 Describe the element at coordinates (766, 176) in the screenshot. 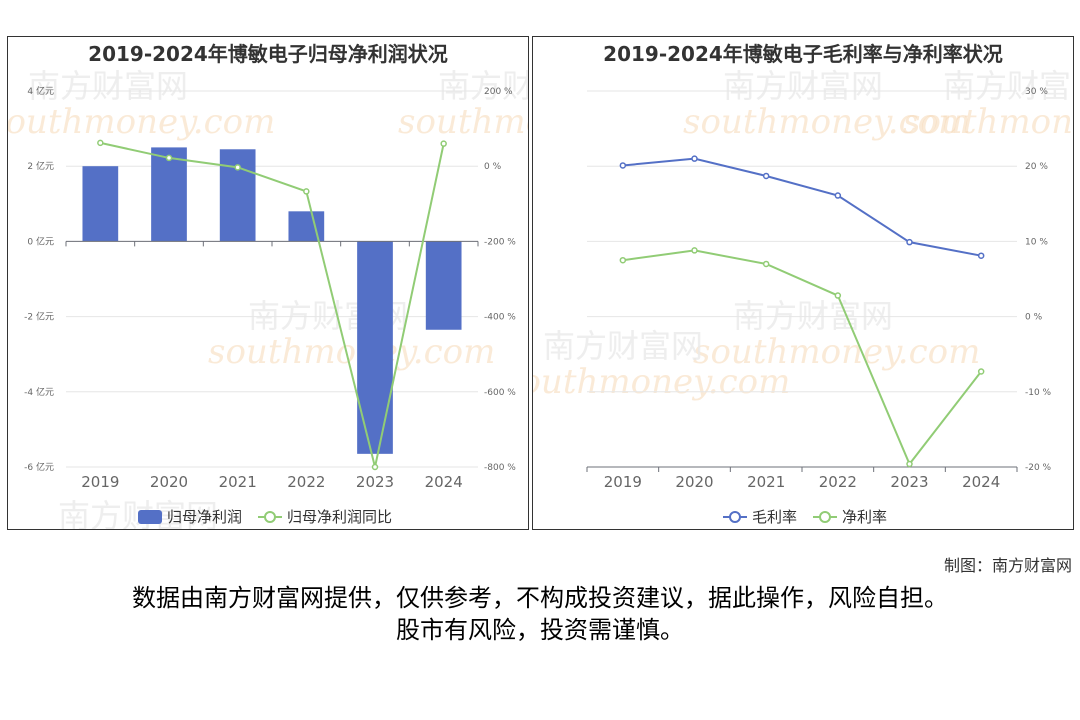

I see `point-gross-margin-2021` at that location.